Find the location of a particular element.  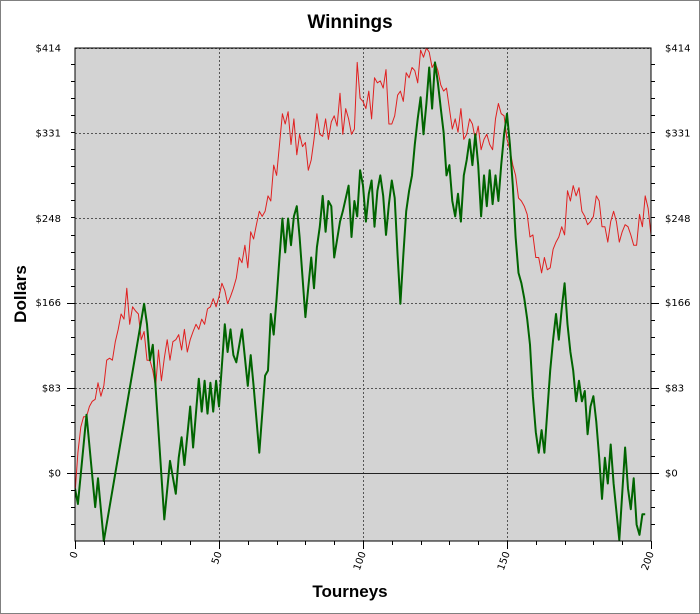

x-tick-label: 150 is located at coordinates (504, 561).